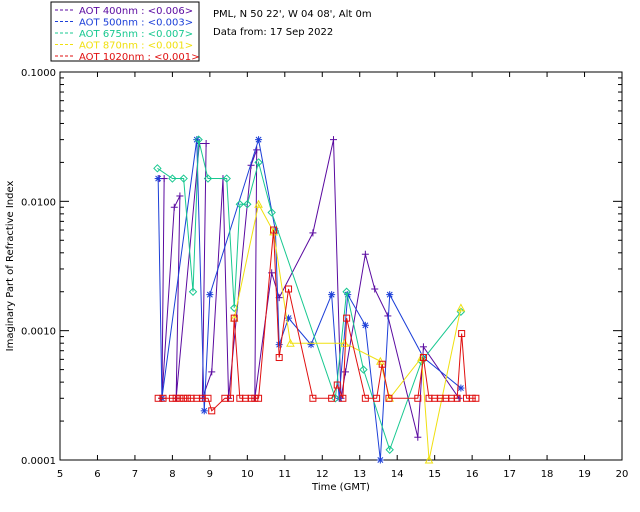 The width and height of the screenshot is (640, 512). Describe the element at coordinates (292, 14) in the screenshot. I see `chart-title-line-1: PML, N 50 22', W 04 08', Alt 0m` at that location.